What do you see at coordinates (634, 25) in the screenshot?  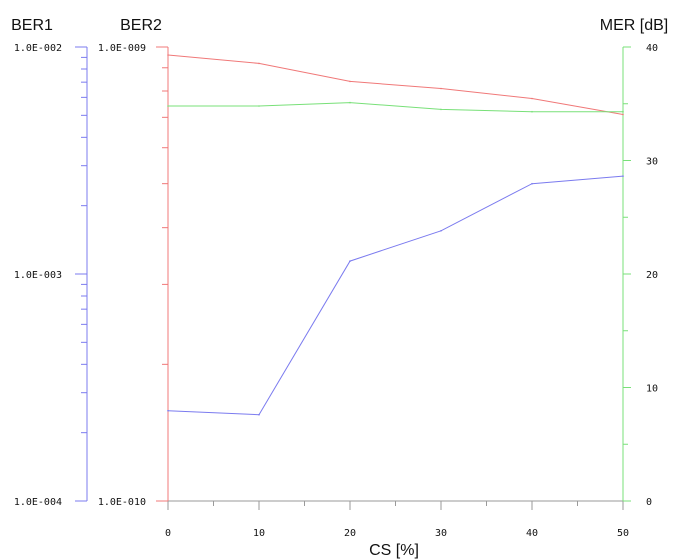 I see `mer-axis-title: MER [dB]` at bounding box center [634, 25].